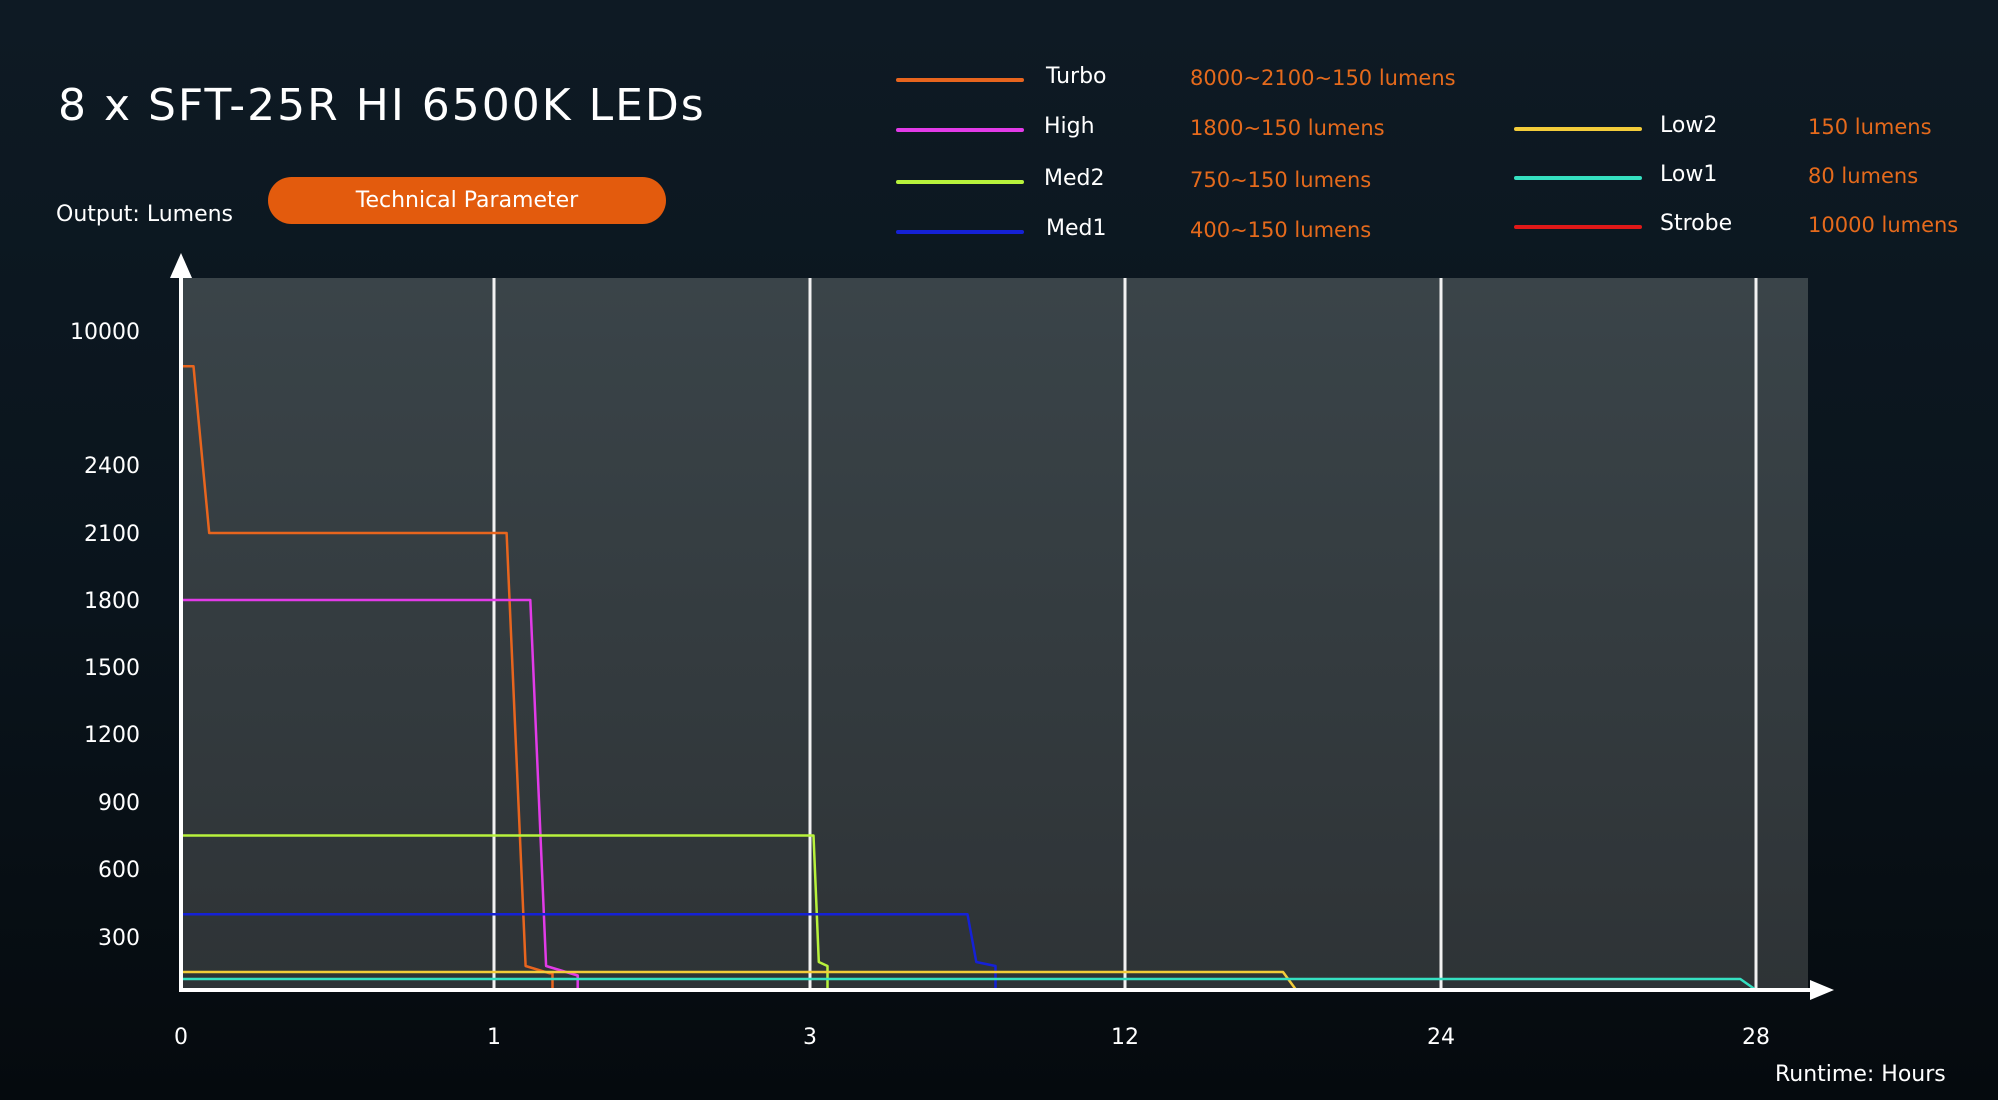 This screenshot has height=1100, width=1998. I want to click on legend-label: Low1, so click(1689, 174).